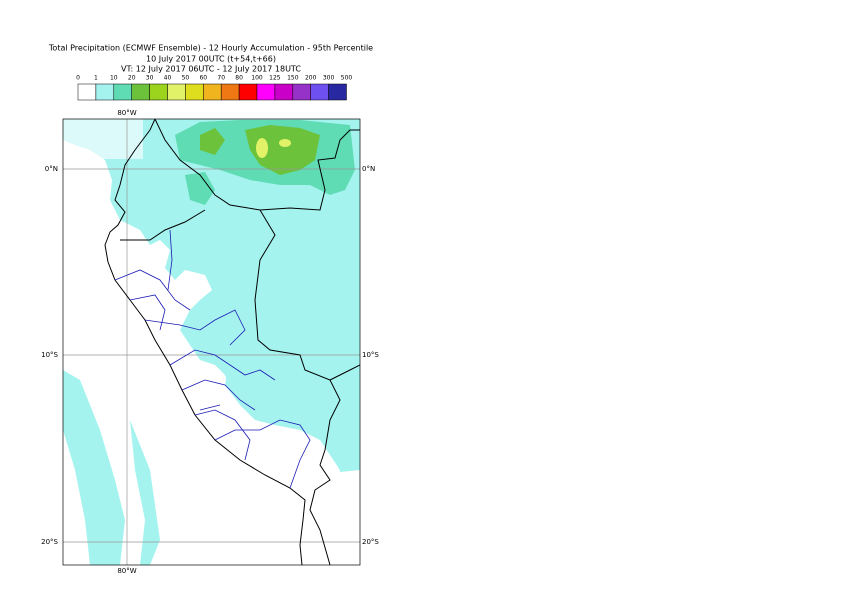  What do you see at coordinates (150, 78) in the screenshot?
I see `legend-label: 30` at bounding box center [150, 78].